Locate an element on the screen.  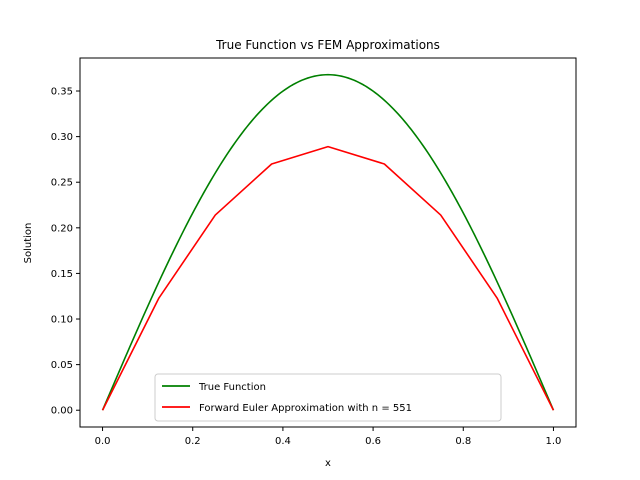
y-tick-label: 0.35 is located at coordinates (62, 92).